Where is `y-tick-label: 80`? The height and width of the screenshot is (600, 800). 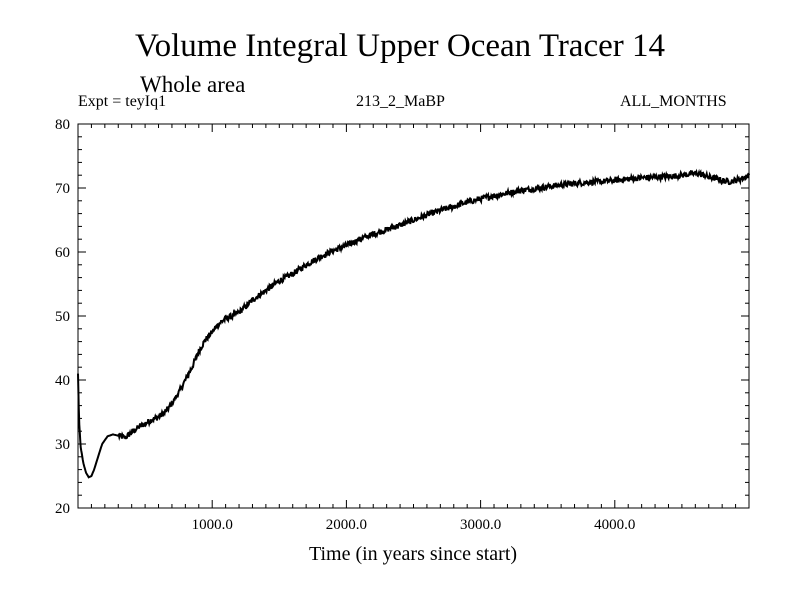
y-tick-label: 80 is located at coordinates (62, 125).